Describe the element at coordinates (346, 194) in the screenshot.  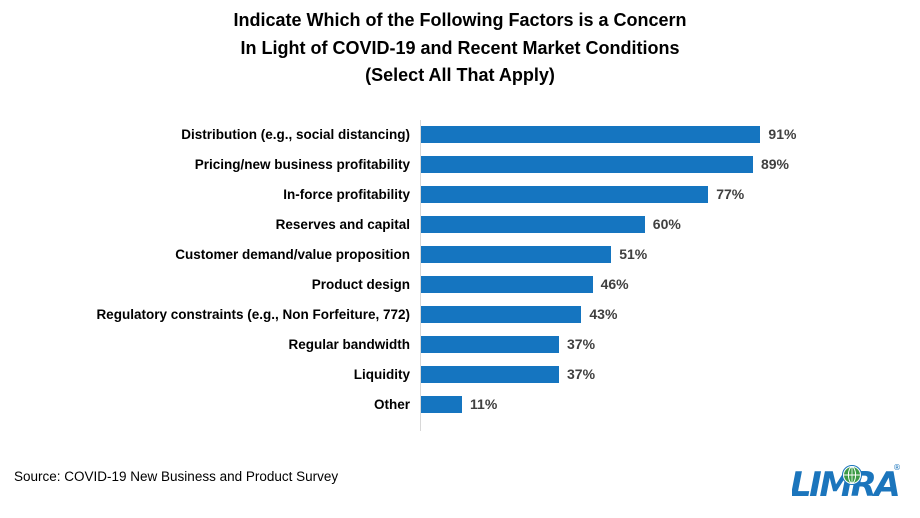
I see `category-label: In-force profitability` at that location.